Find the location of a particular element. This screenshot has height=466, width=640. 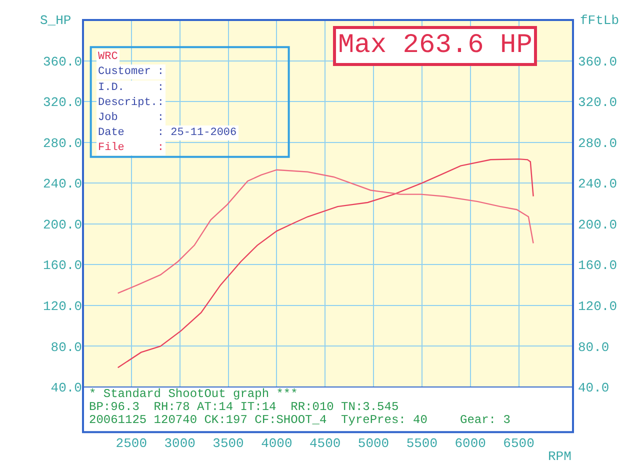

y-tick-label: 80.0 is located at coordinates (66, 347).